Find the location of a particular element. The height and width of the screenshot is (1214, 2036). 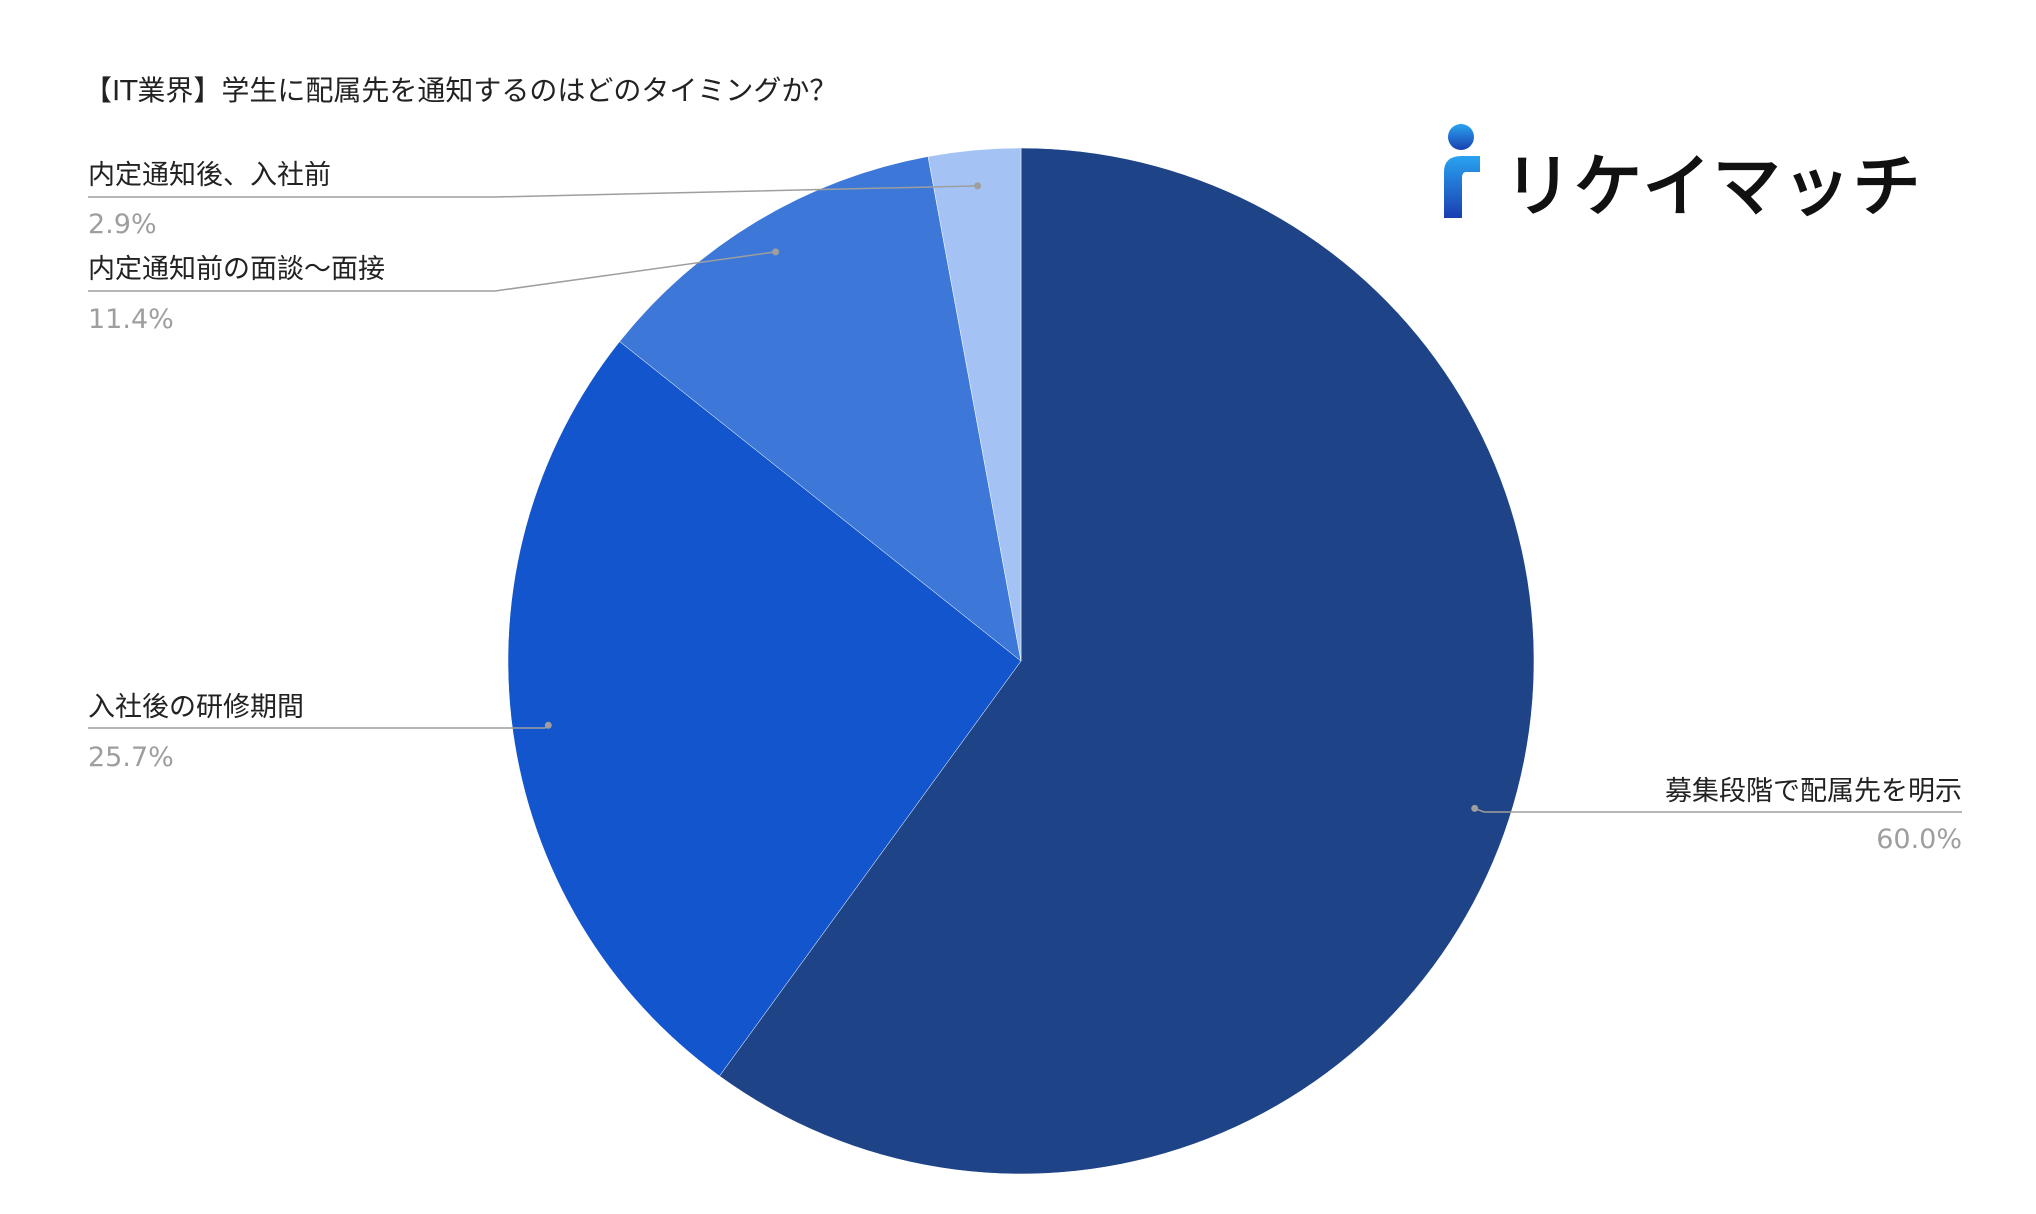

slice-3-leader-line is located at coordinates (432, 271).